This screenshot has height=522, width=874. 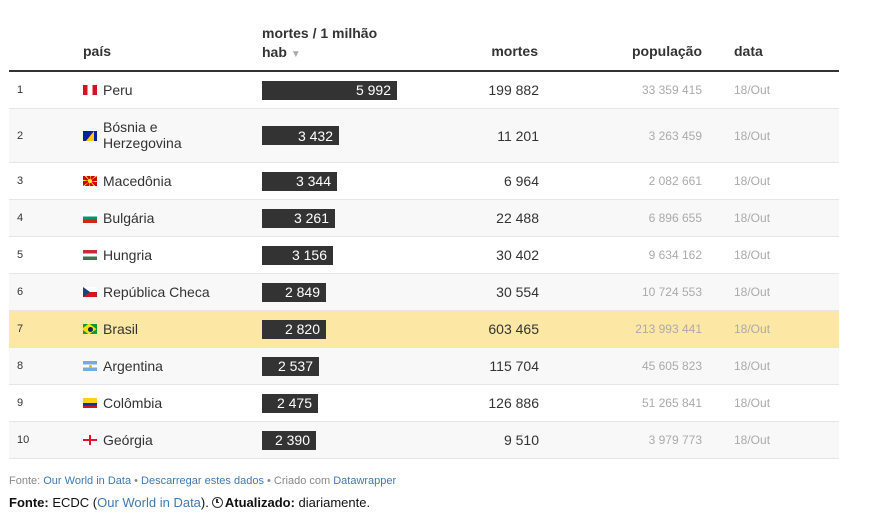 I want to click on row-rate: 3 432, so click(x=362, y=135).